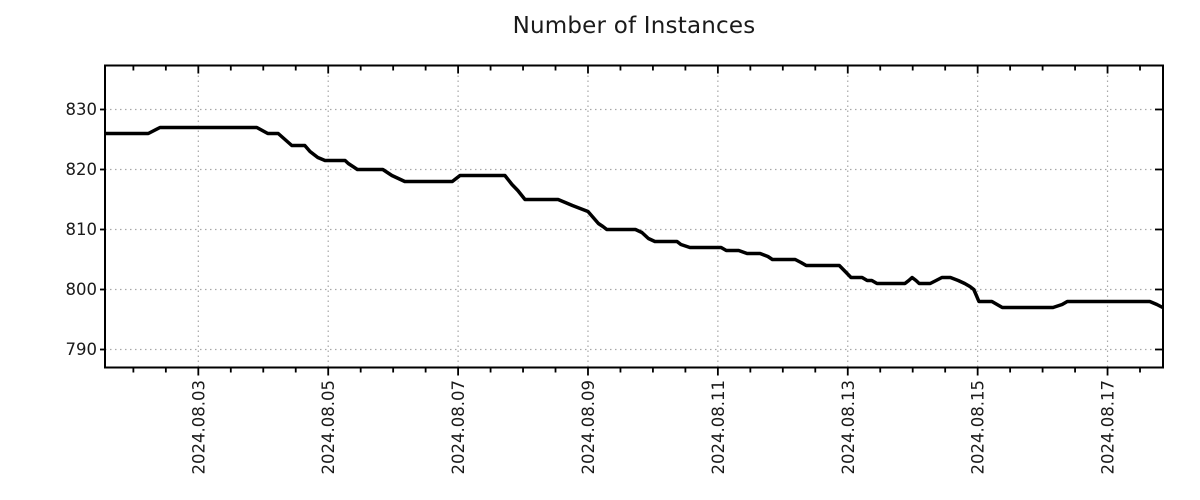 The width and height of the screenshot is (1200, 500). I want to click on chart-title: Number of Instances, so click(634, 26).